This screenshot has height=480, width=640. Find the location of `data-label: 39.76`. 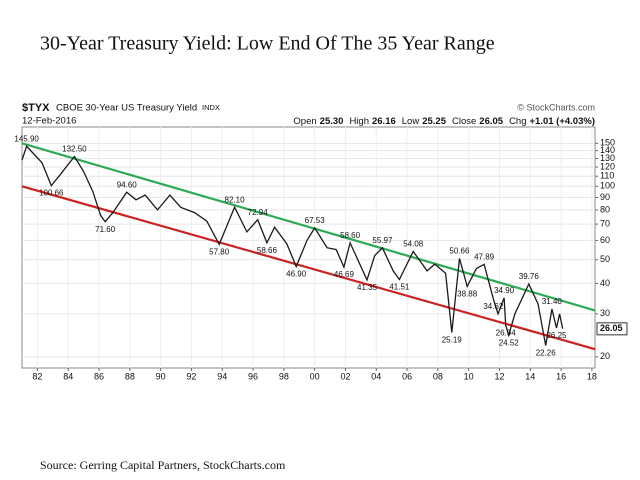

data-label: 39.76 is located at coordinates (529, 276).